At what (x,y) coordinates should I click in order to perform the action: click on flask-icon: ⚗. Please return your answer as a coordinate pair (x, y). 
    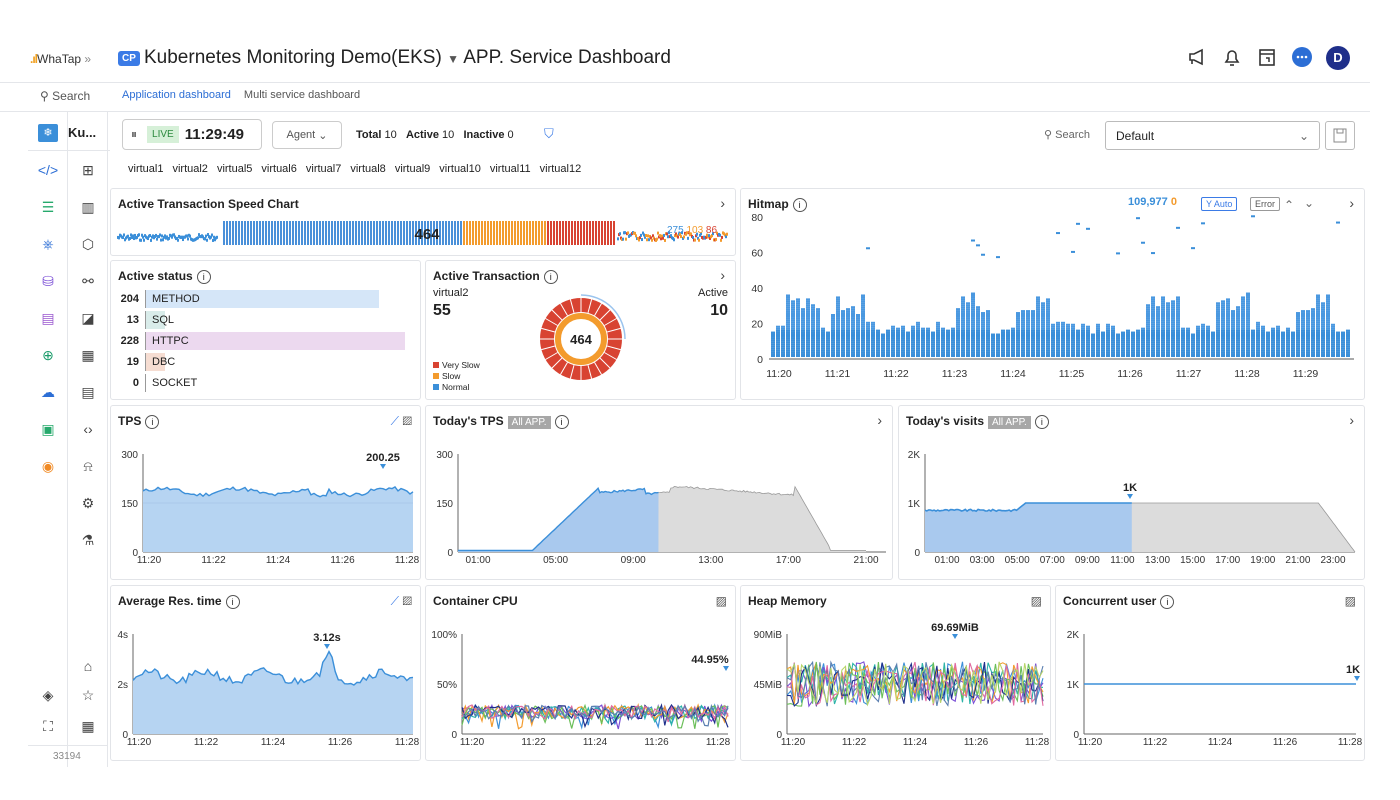
    Looking at the image, I should click on (88, 539).